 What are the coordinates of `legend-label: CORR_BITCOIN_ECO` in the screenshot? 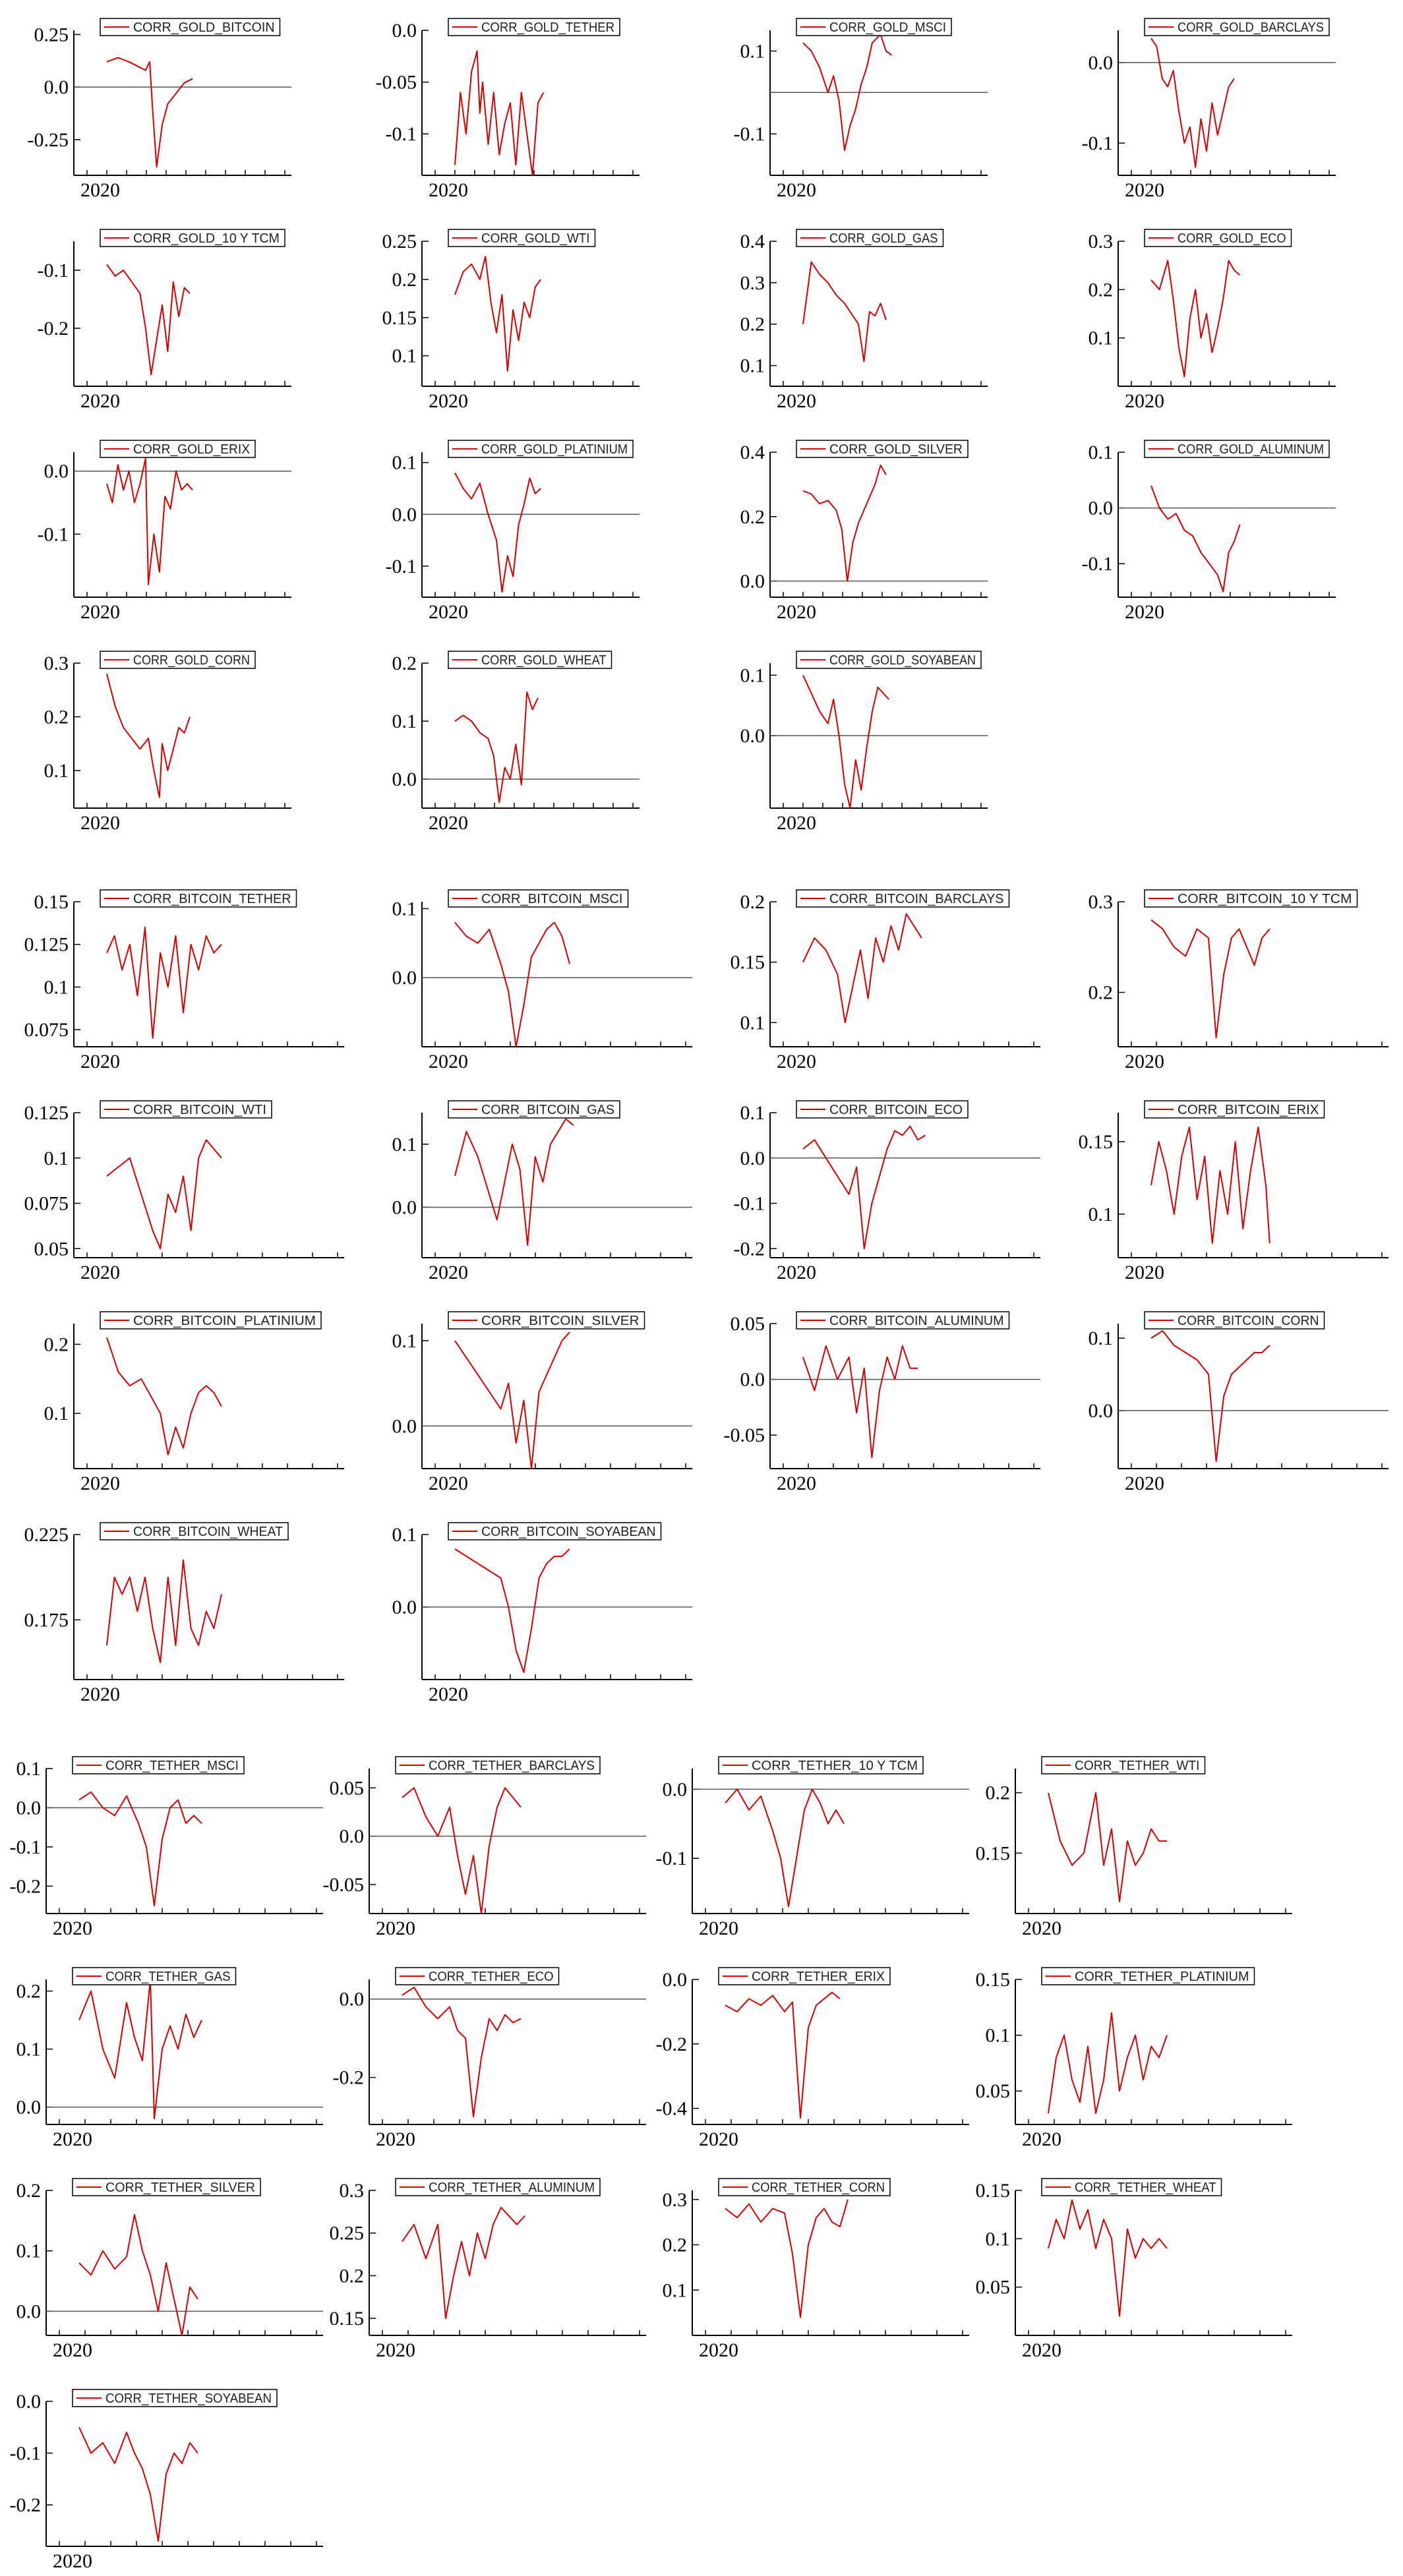 It's located at (896, 1110).